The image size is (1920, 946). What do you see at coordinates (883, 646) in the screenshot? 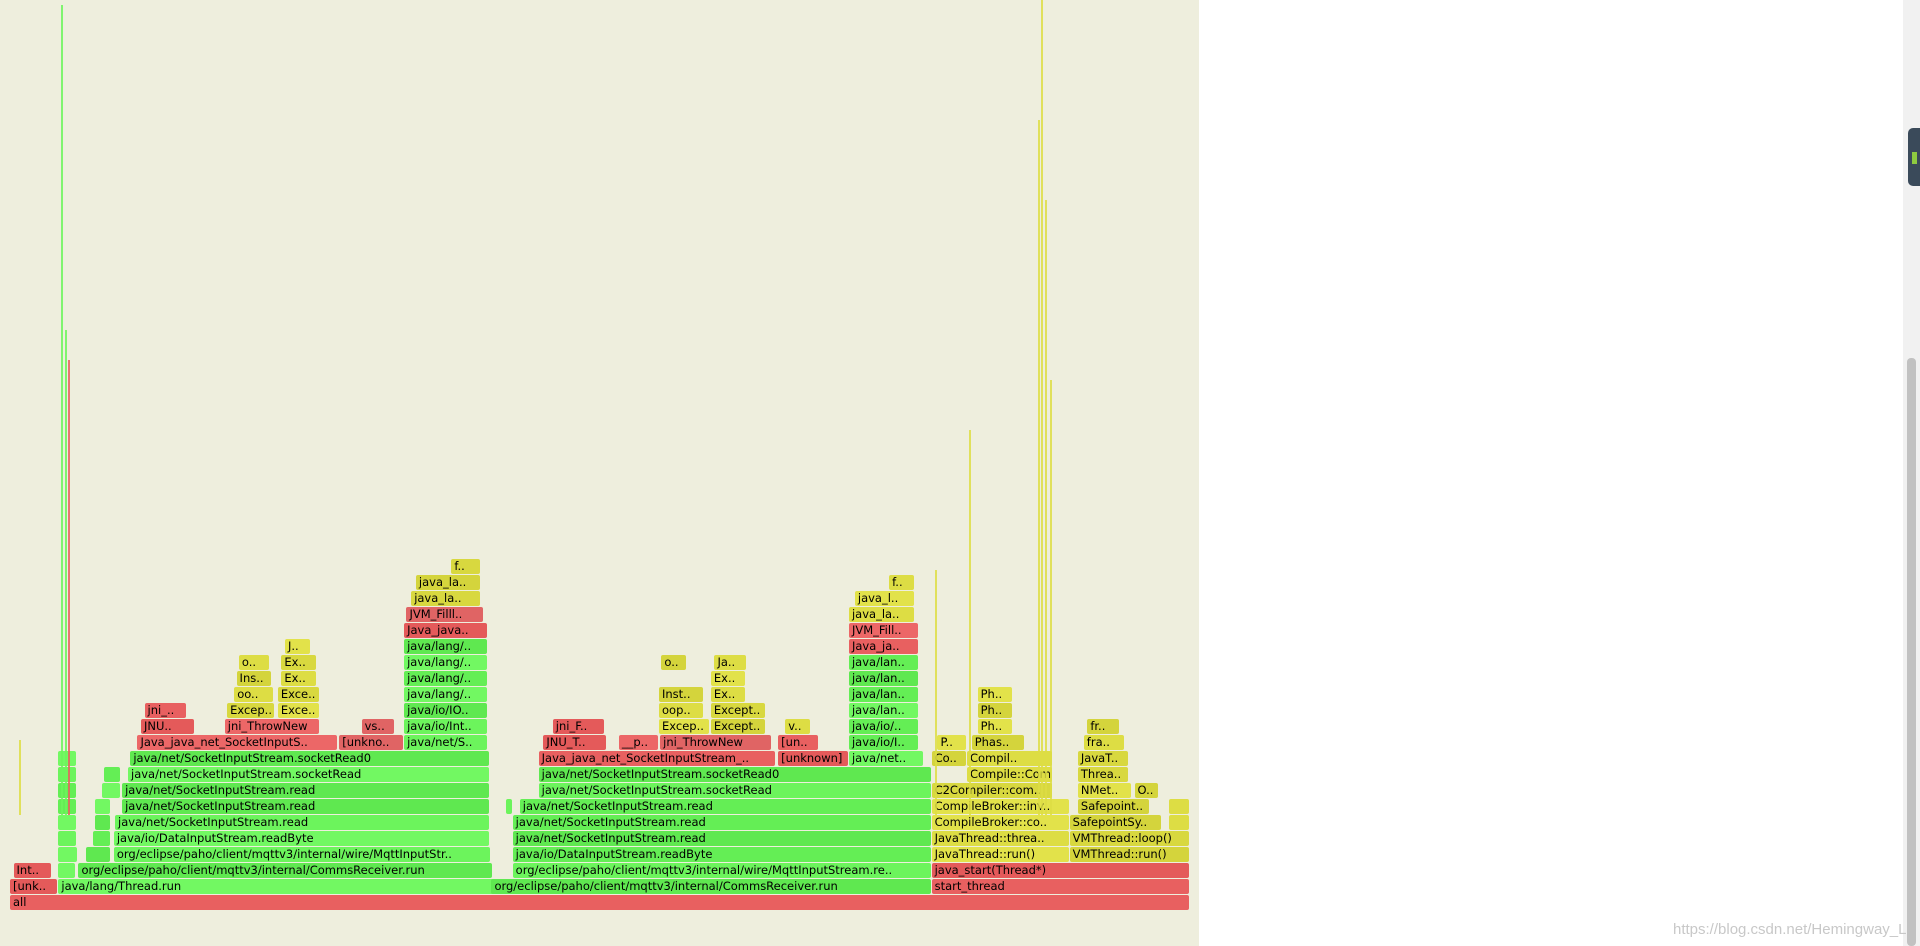
I see `flame-frame: Java_ja..` at bounding box center [883, 646].